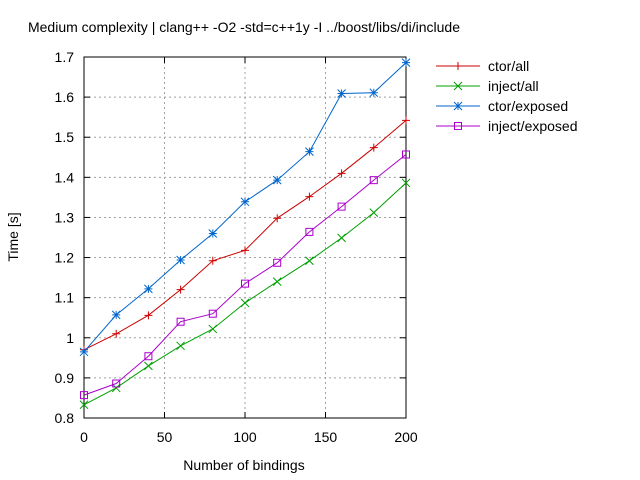 The width and height of the screenshot is (640, 480). What do you see at coordinates (70, 338) in the screenshot?
I see `y-tick-label: 1` at bounding box center [70, 338].